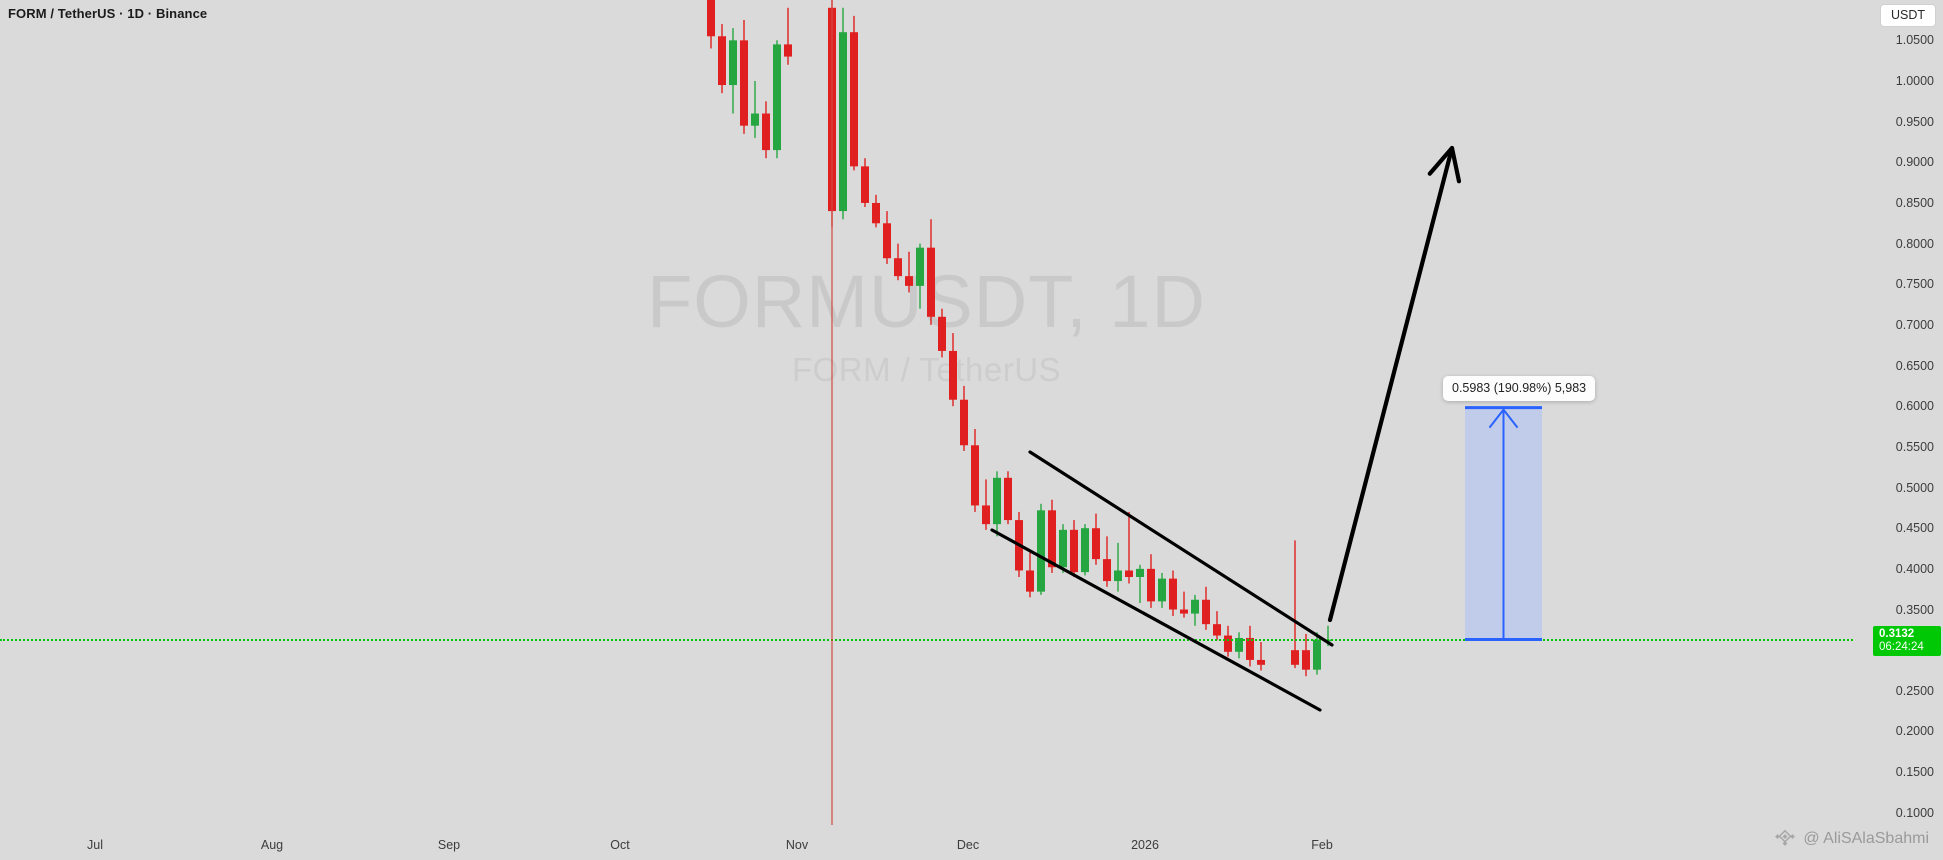 This screenshot has height=860, width=1943. What do you see at coordinates (1914, 284) in the screenshot?
I see `price-tick-label: 0.7500` at bounding box center [1914, 284].